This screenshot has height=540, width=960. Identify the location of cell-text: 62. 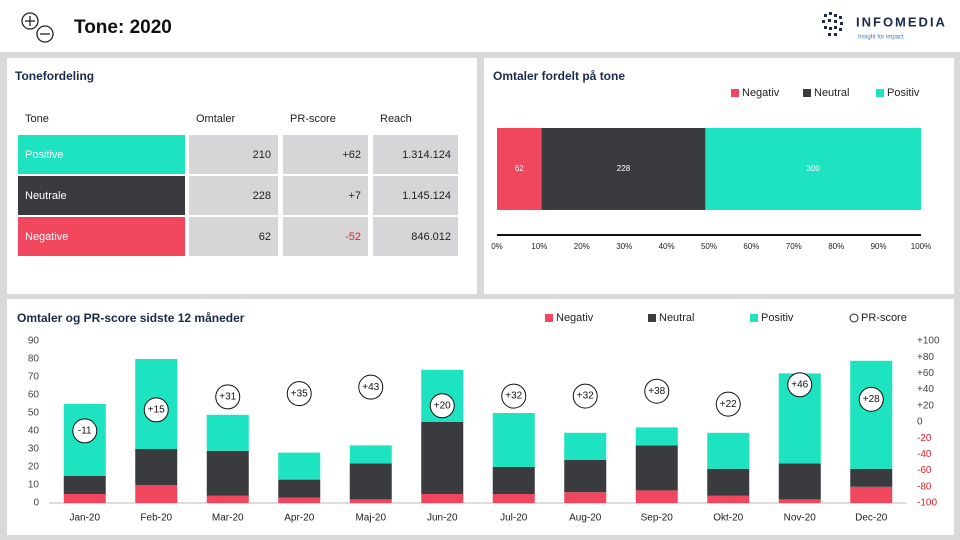
(265, 237).